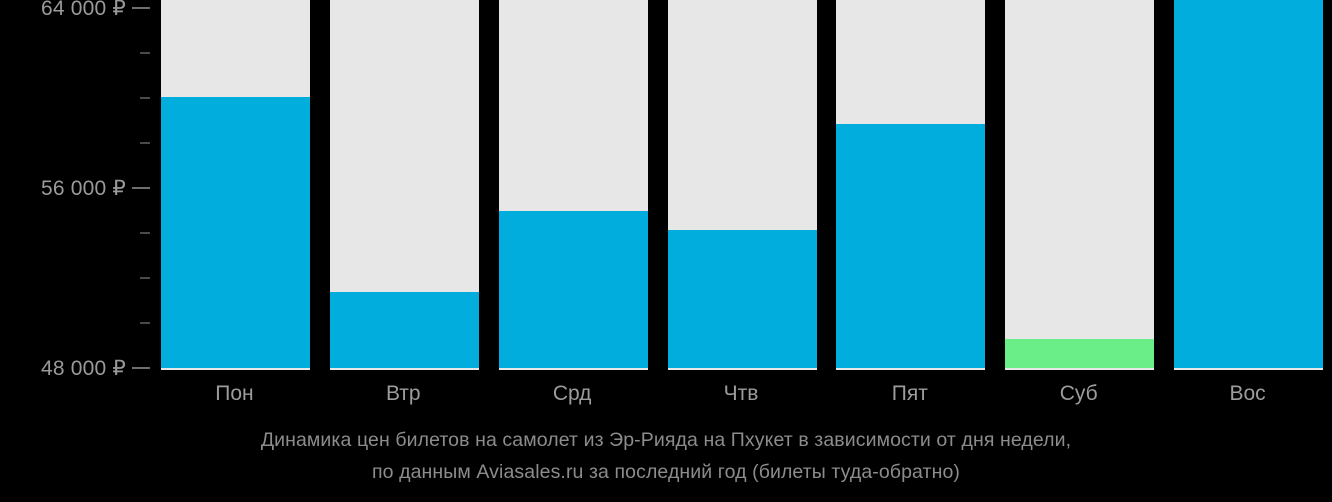  Describe the element at coordinates (403, 393) in the screenshot. I see `x-axis-label-2: Втр` at that location.